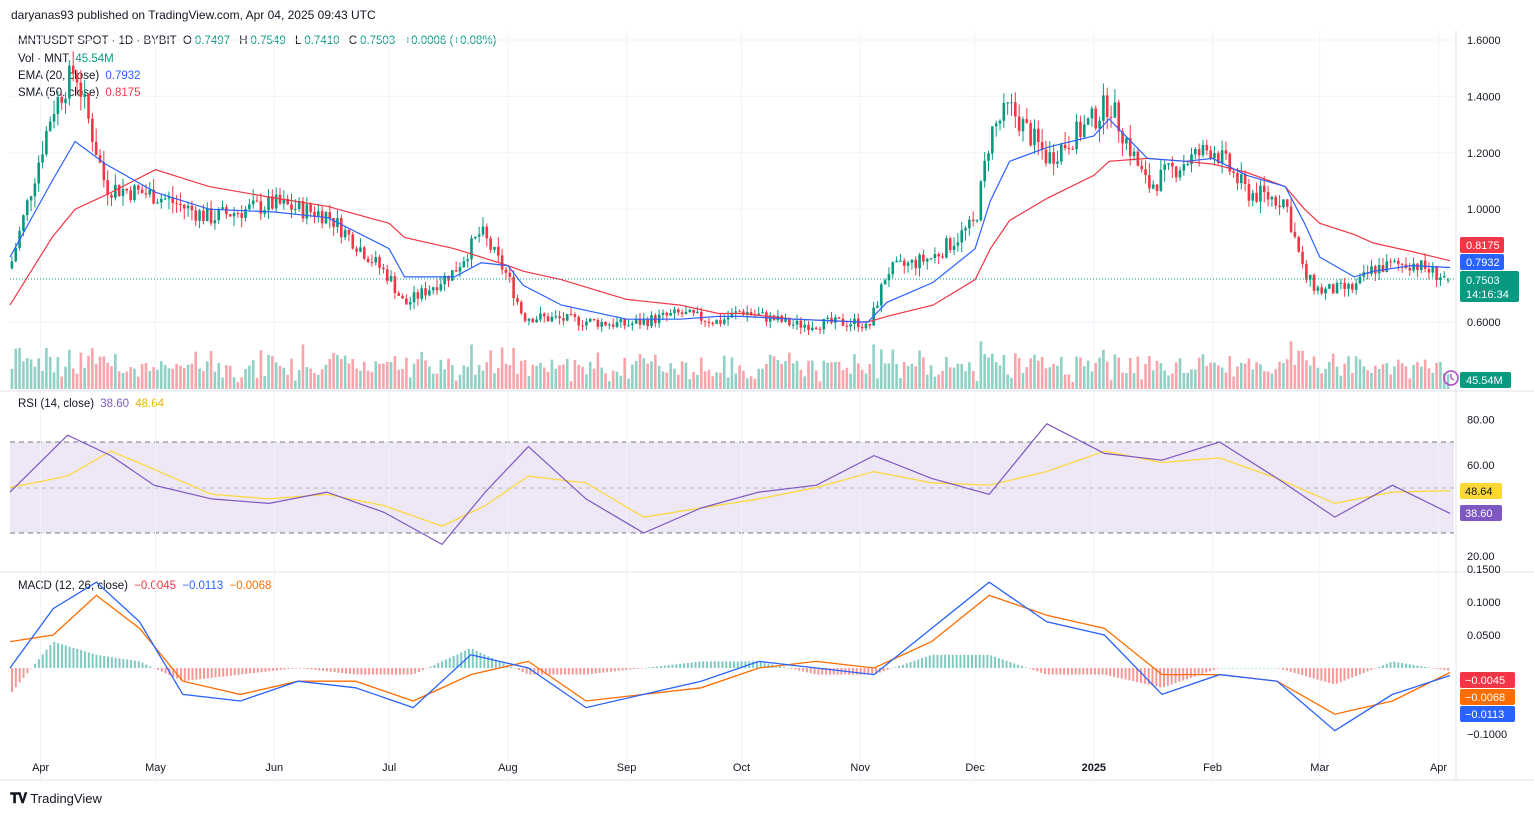  I want to click on time-tick-label: Oct, so click(741, 768).